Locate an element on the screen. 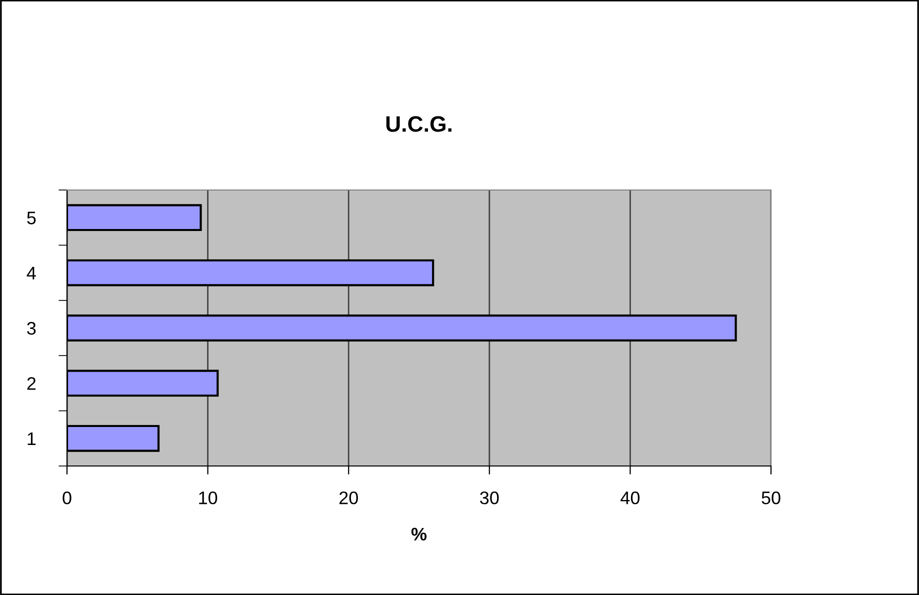 The image size is (919, 595). x-tick-label: 50 is located at coordinates (771, 497).